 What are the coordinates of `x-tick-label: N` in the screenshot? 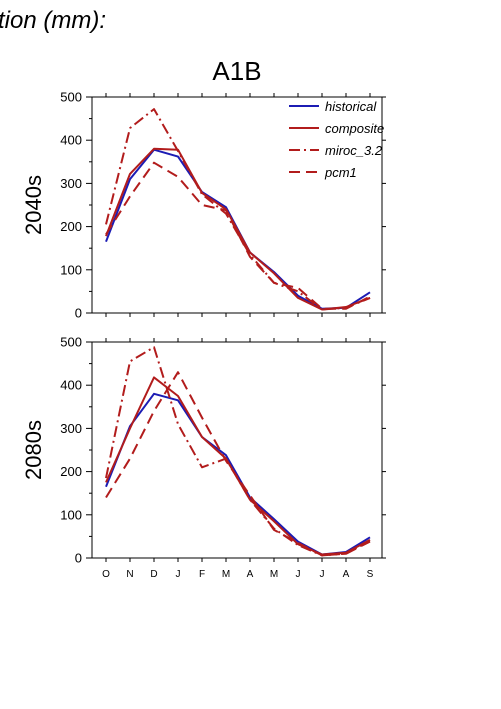 It's located at (129, 574).